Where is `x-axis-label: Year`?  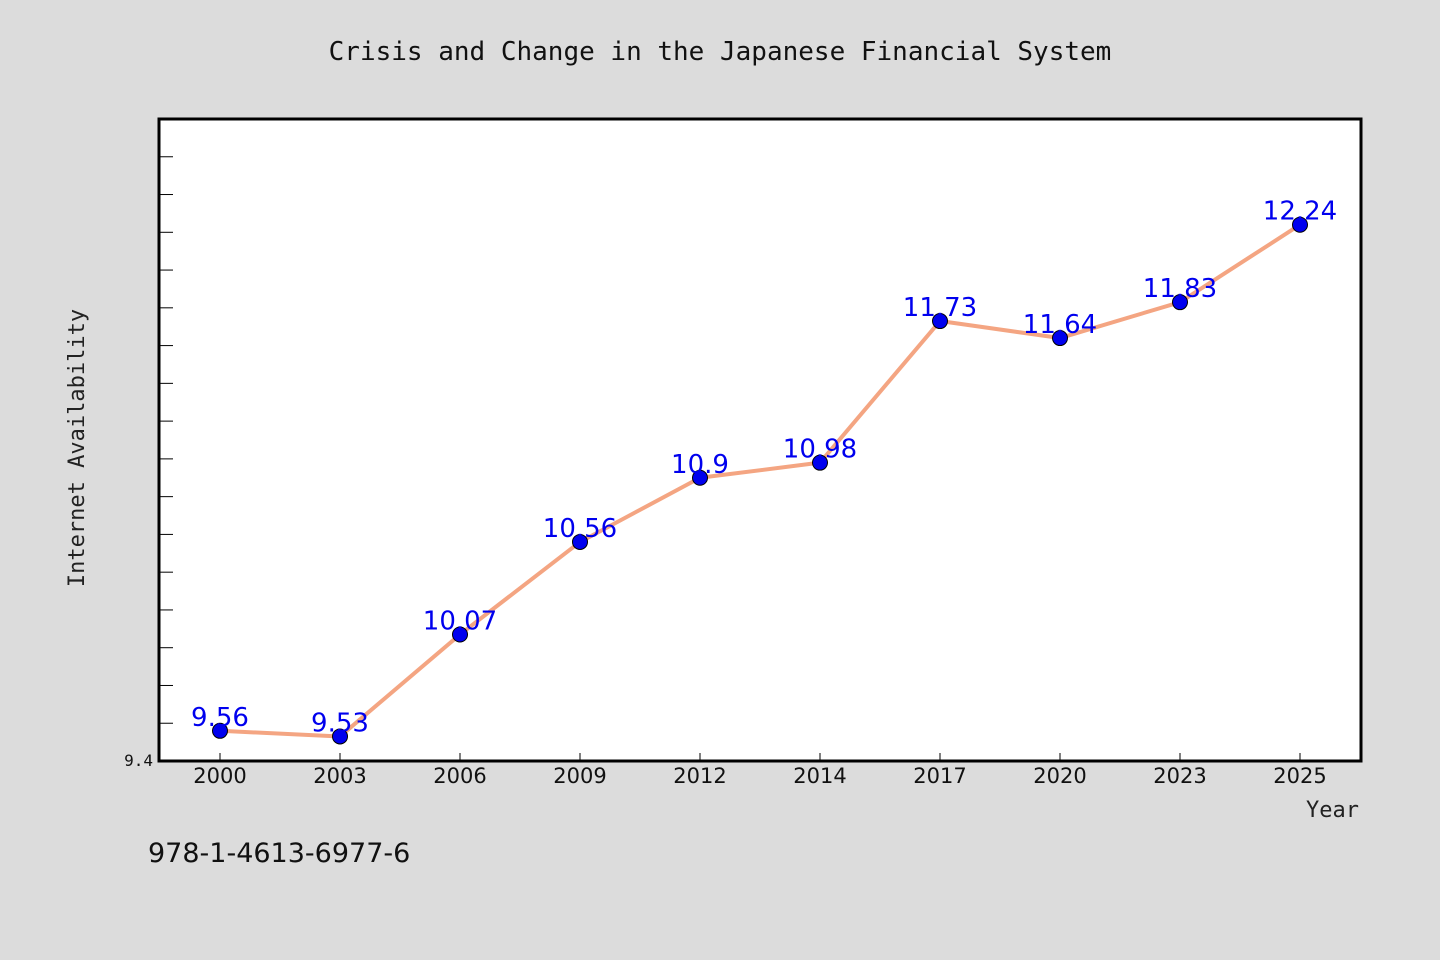
x-axis-label: Year is located at coordinates (1332, 810).